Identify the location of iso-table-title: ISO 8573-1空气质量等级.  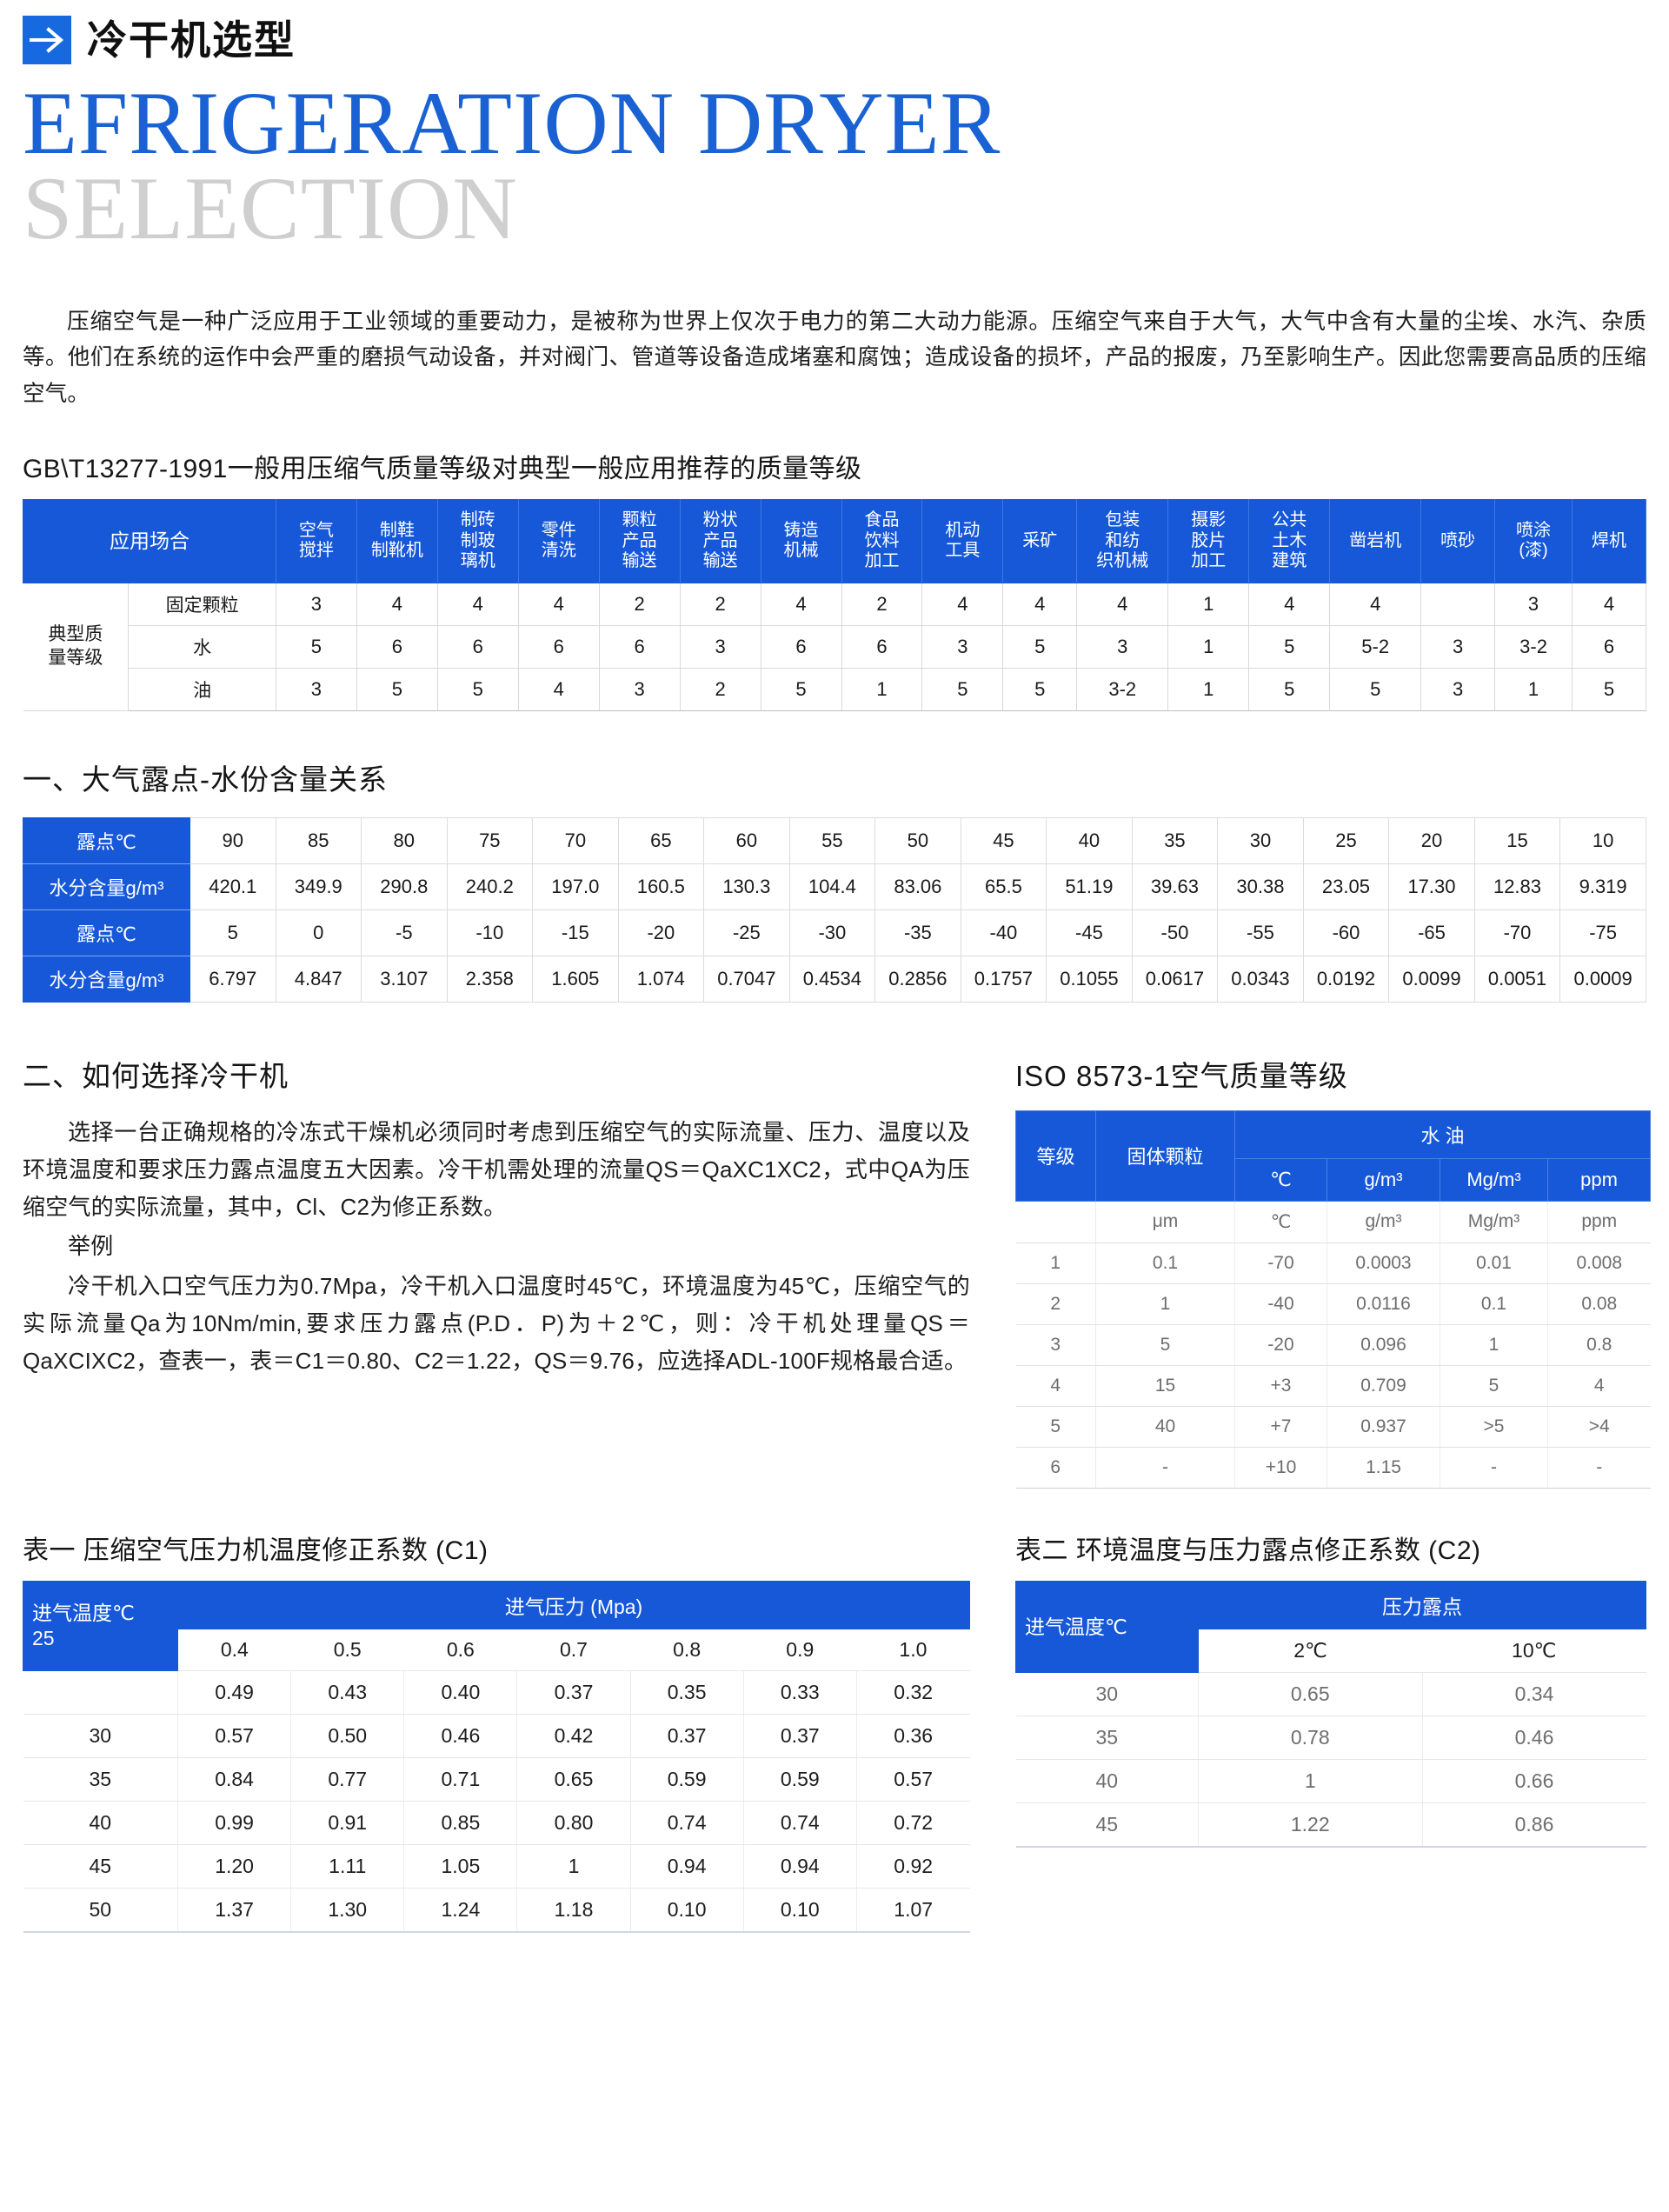
(1181, 1075).